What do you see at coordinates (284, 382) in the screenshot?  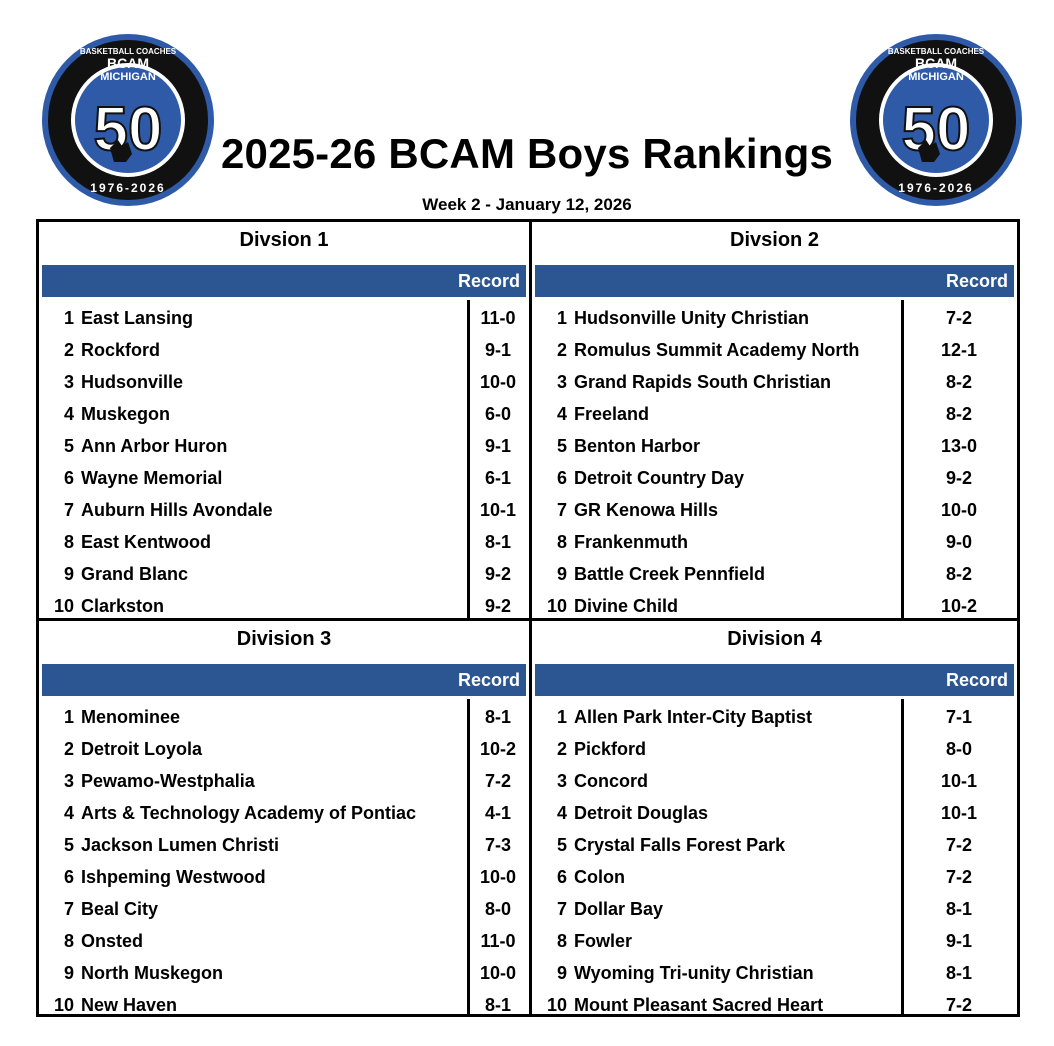 I see `table-row: 3 Hudsonville 10-0` at bounding box center [284, 382].